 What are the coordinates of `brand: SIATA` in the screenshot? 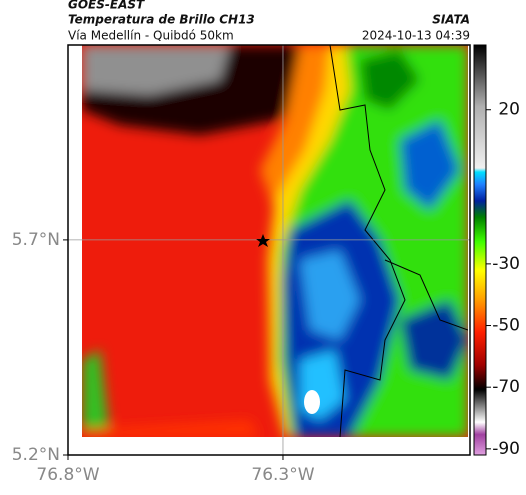 It's located at (451, 20).